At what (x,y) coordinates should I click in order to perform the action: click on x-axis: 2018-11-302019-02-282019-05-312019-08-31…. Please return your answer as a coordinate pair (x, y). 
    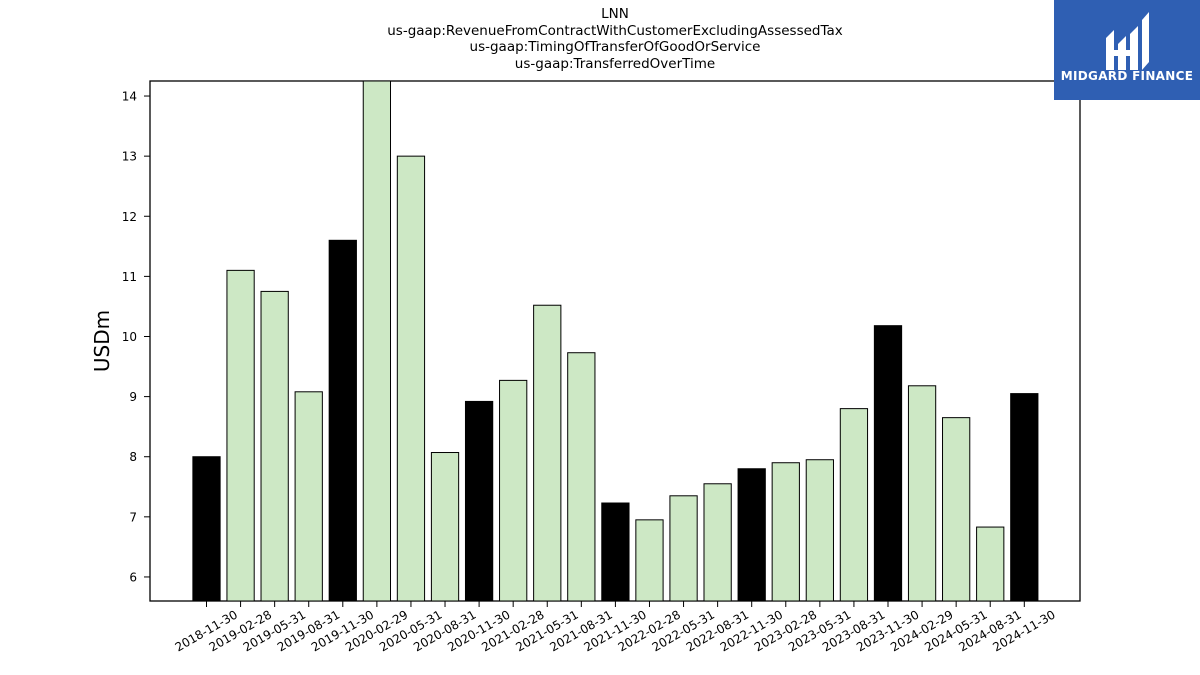
    Looking at the image, I should click on (615, 627).